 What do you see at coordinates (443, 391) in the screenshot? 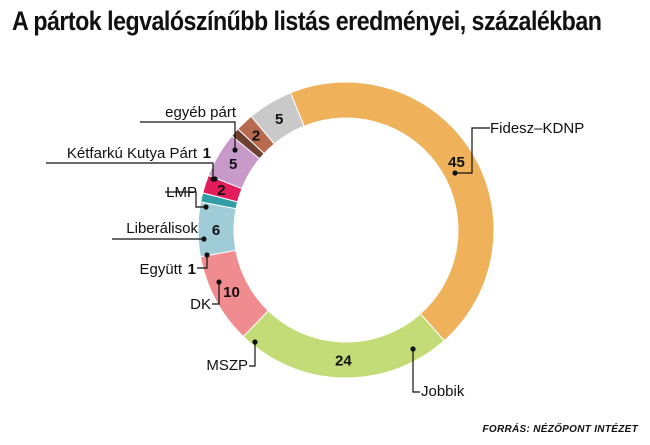
I see `slice-label-2: Jobbik` at bounding box center [443, 391].